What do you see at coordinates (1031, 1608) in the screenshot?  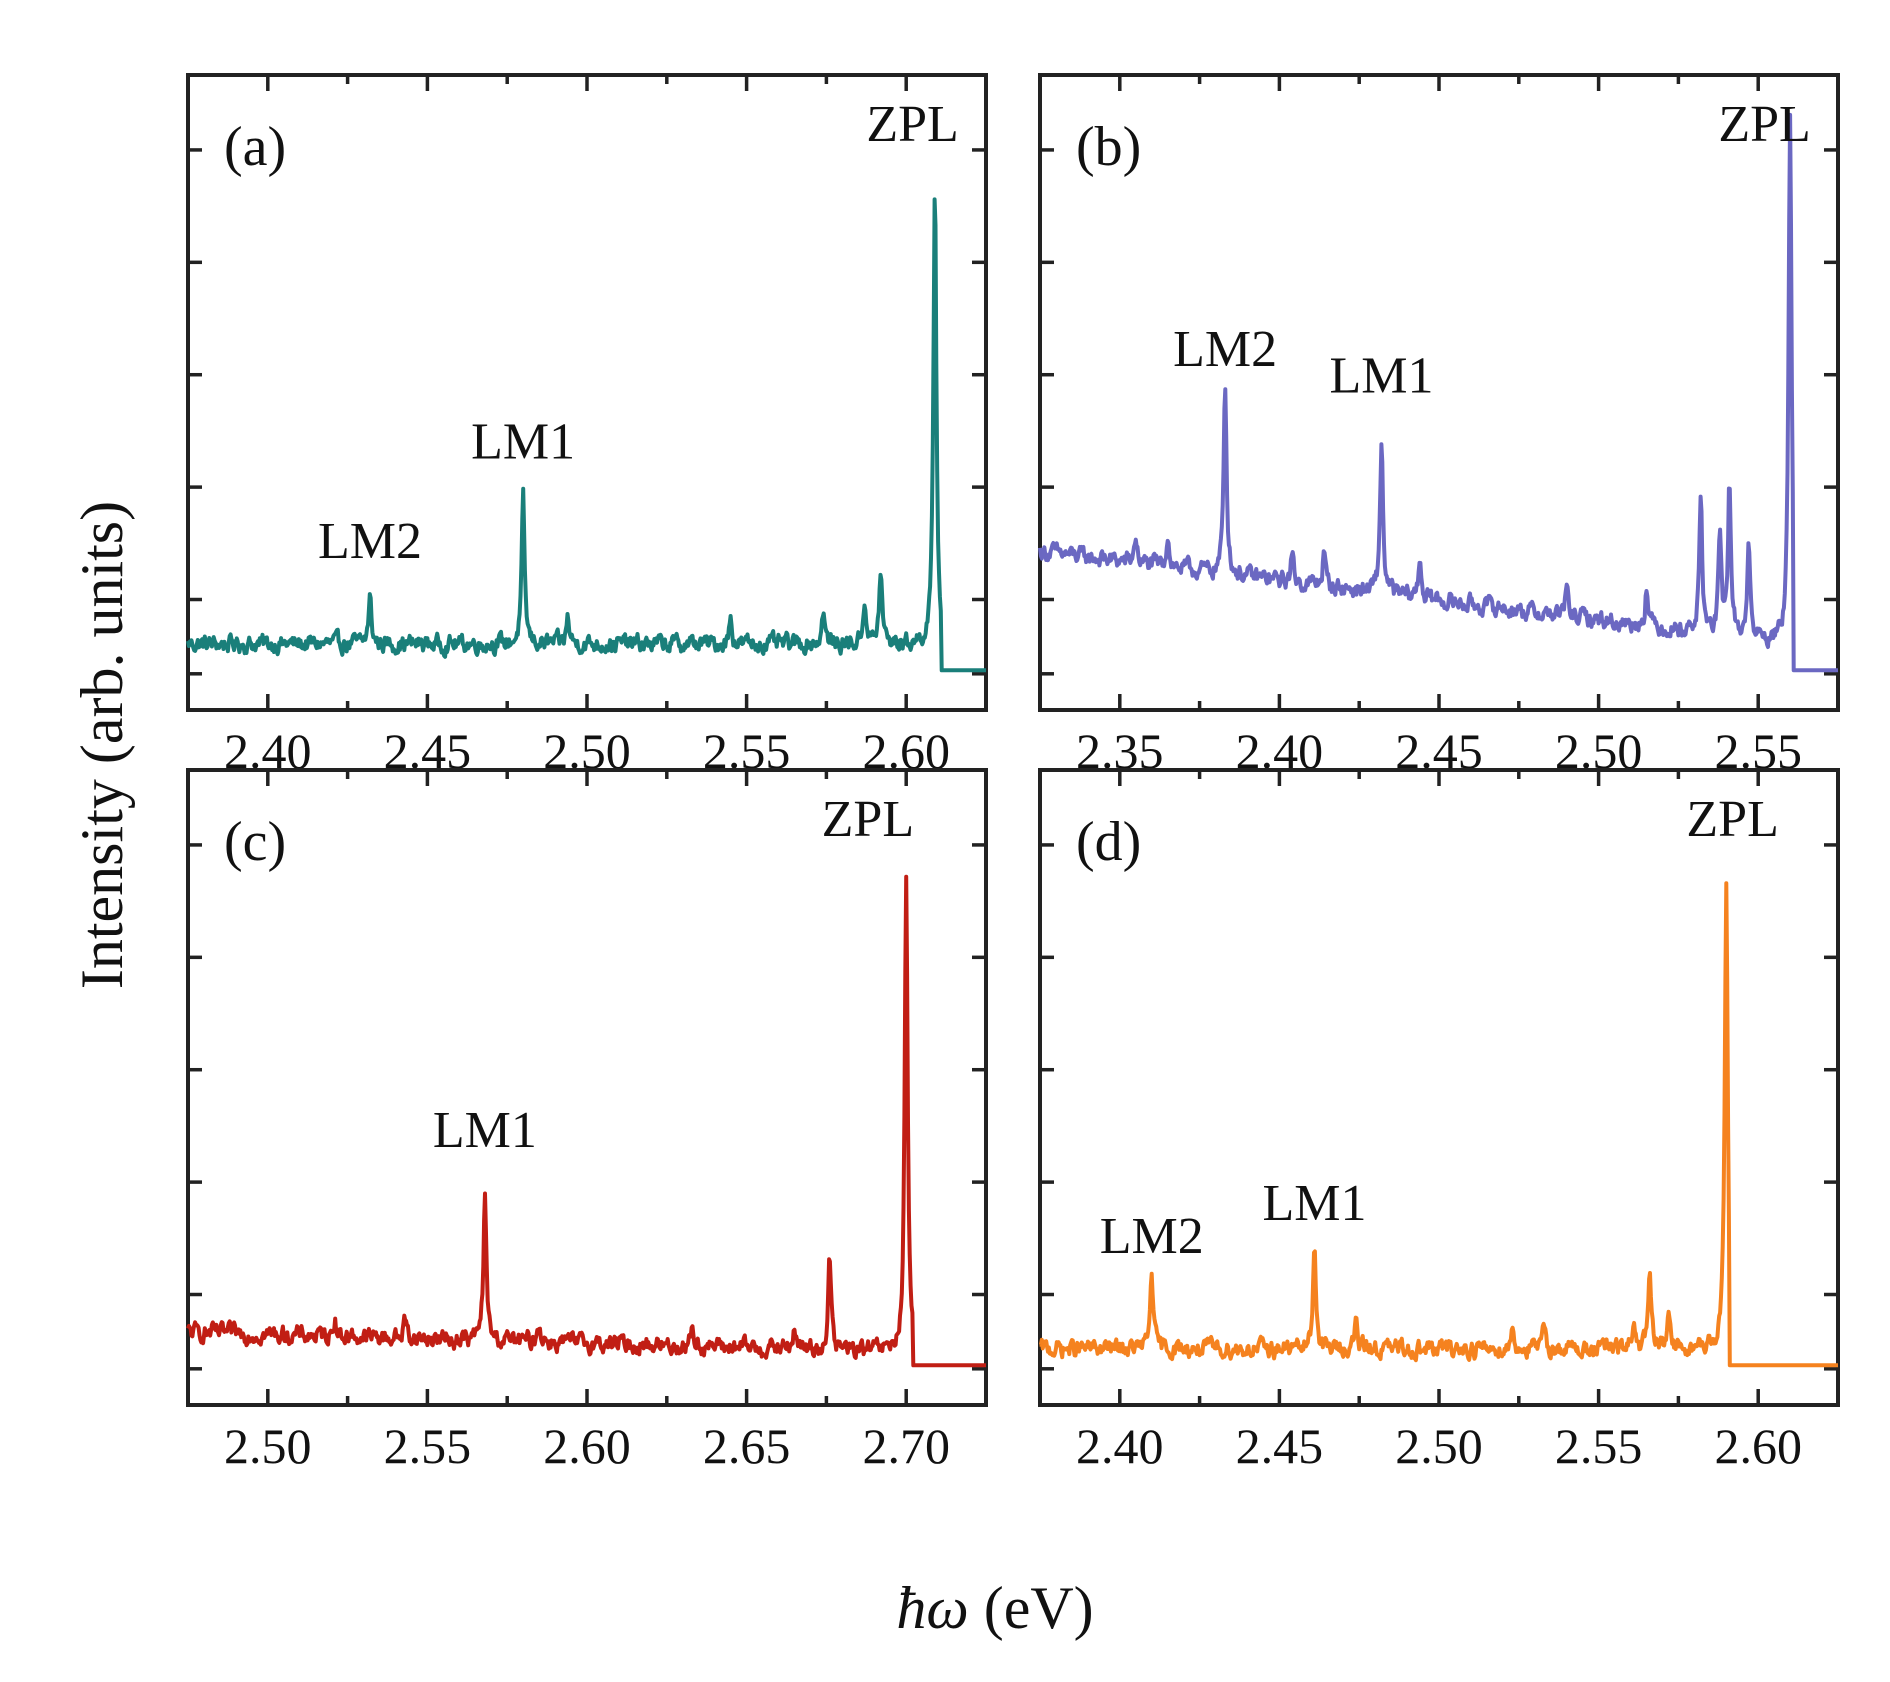 I see `x-axis-label-unit: (eV)` at bounding box center [1031, 1608].